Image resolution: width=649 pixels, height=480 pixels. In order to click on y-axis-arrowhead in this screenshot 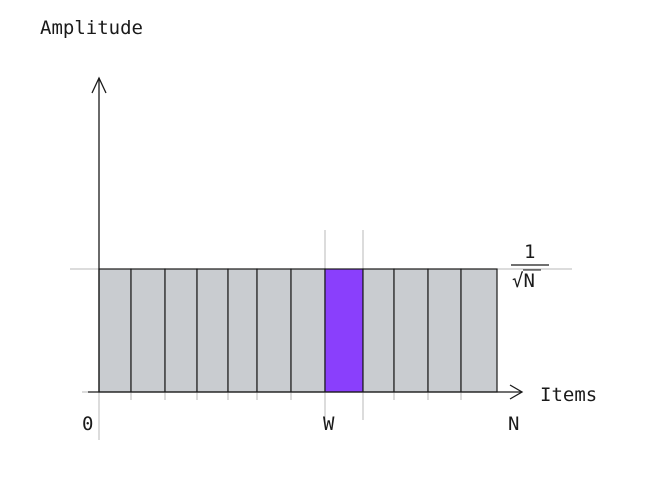, I will do `click(99, 85)`.